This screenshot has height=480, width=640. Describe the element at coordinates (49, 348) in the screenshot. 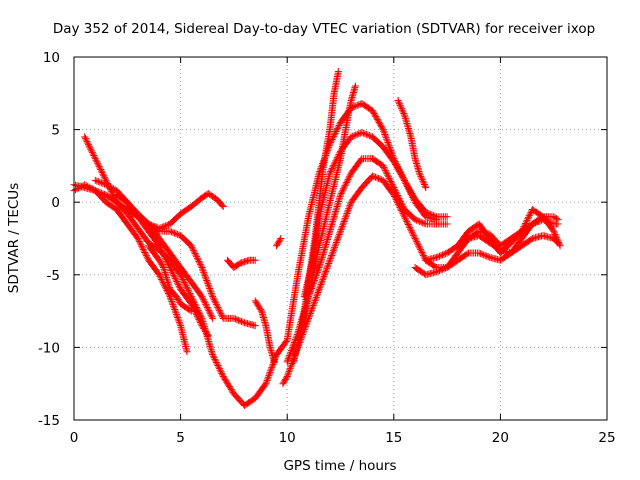

I see `y-tick-label: -10` at that location.